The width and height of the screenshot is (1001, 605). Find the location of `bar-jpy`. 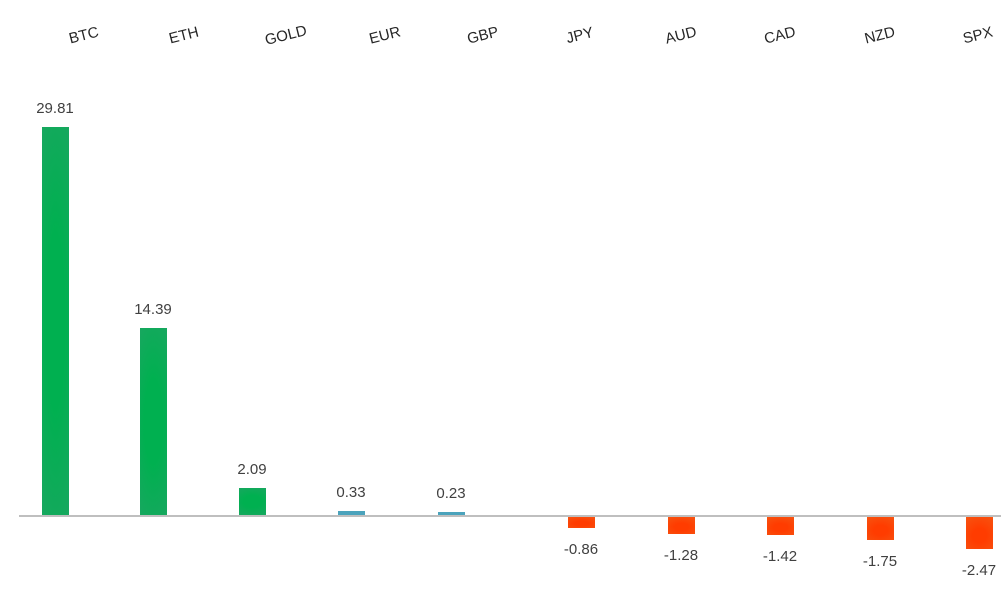

bar-jpy is located at coordinates (581, 522).